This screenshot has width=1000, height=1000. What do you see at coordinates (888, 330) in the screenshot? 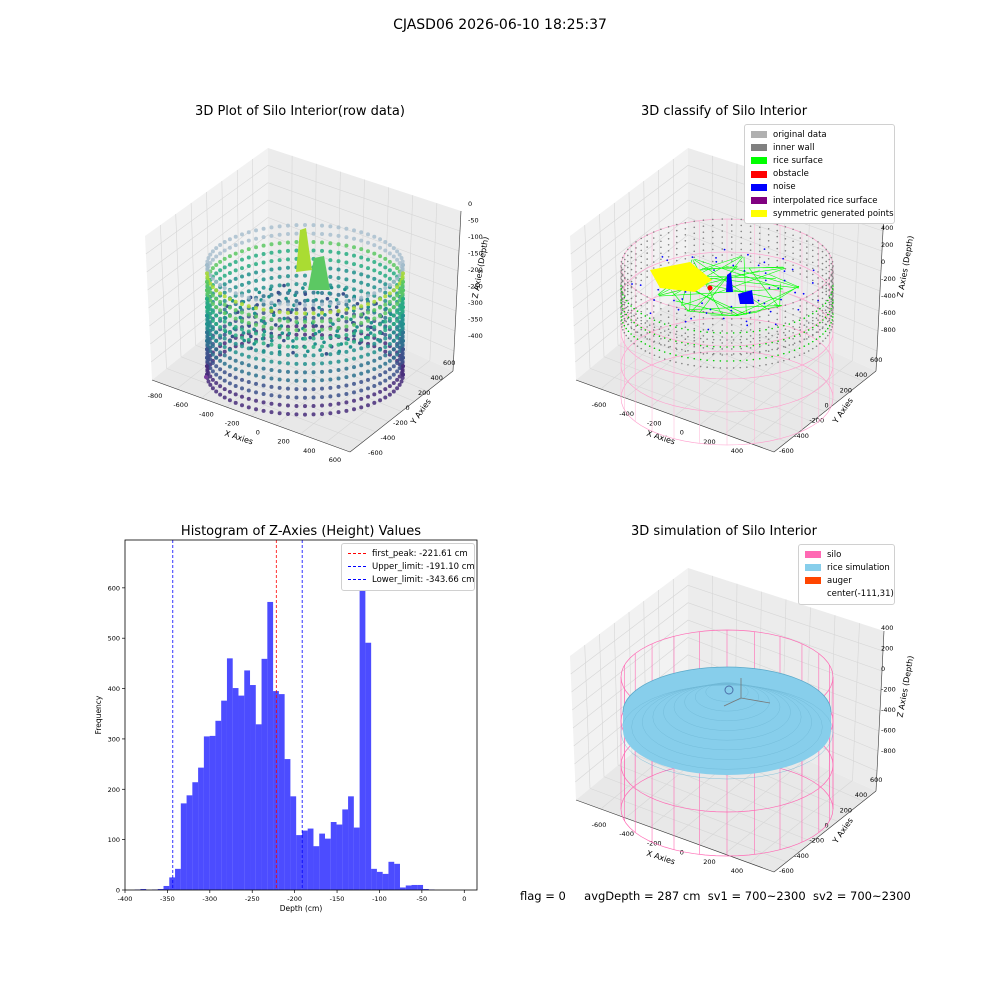
I see `classify-ztick-label: -800` at bounding box center [888, 330].